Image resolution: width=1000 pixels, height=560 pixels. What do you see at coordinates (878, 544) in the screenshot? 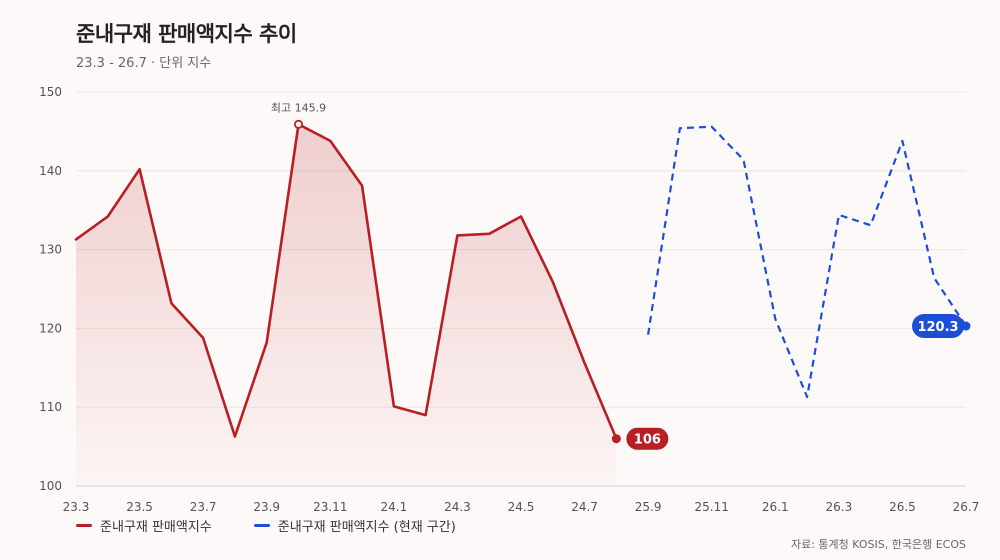
I see `source-note: 자료: 통계청 KOSIS, 한국은행 ECOS` at bounding box center [878, 544].